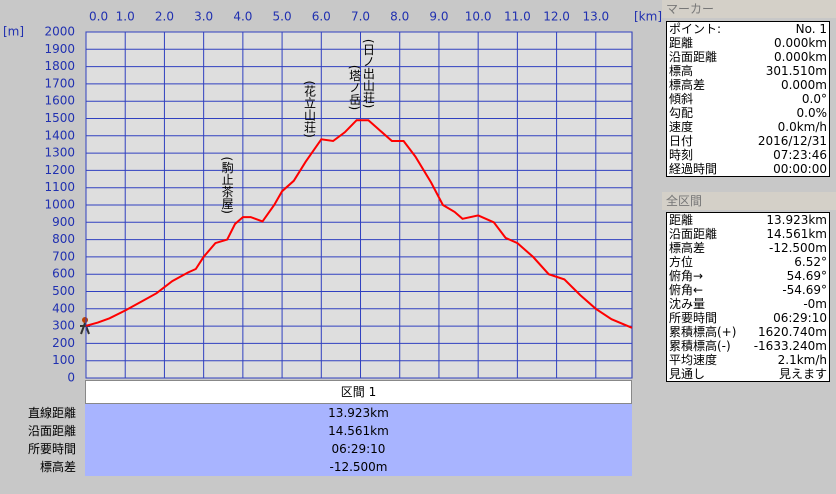  I want to click on table-row: ポイント: No. 1, so click(748, 29).